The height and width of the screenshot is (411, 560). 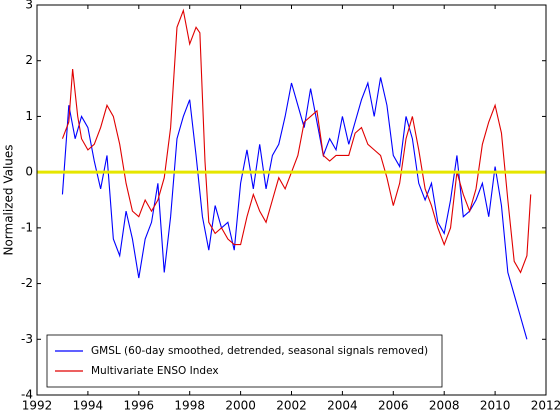 What do you see at coordinates (27, 283) in the screenshot?
I see `y-tick-label: -2` at bounding box center [27, 283].